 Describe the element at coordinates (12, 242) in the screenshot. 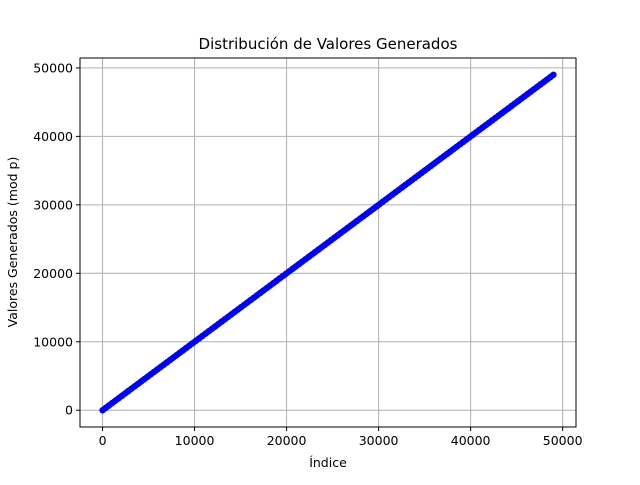

I see `y-axis-label: Valores Generados (mod p)` at that location.